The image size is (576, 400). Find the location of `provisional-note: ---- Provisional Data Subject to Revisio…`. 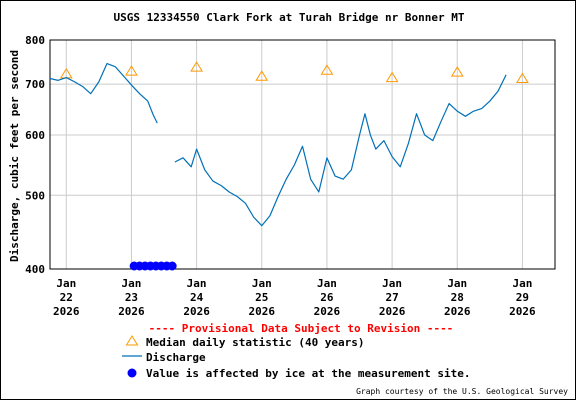

provisional-note: ---- Provisional Data Subject to Revisio… is located at coordinates (301, 328).